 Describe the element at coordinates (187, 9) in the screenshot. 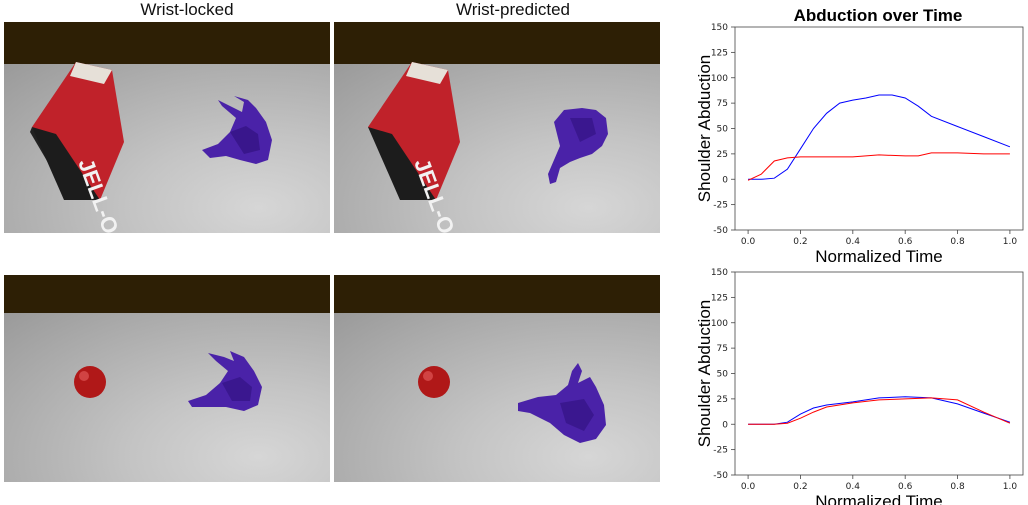

I see `column-title-wrist-locked: Wrist-locked` at that location.